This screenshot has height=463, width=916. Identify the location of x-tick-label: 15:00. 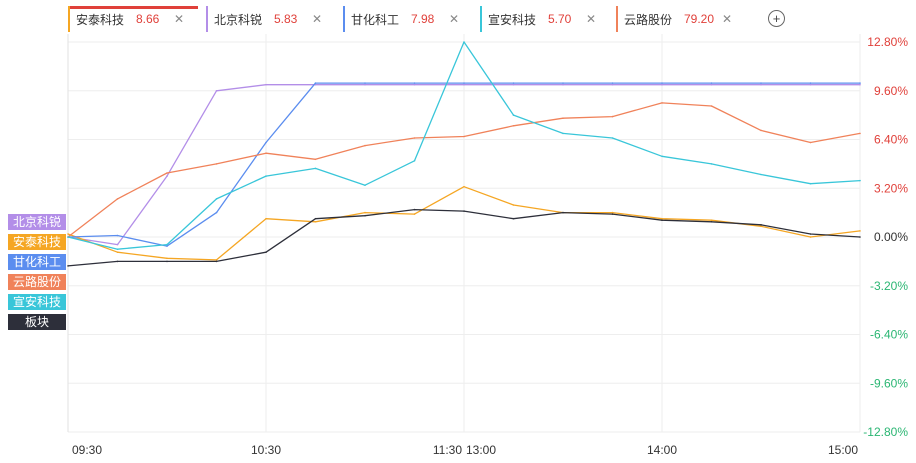
(843, 450).